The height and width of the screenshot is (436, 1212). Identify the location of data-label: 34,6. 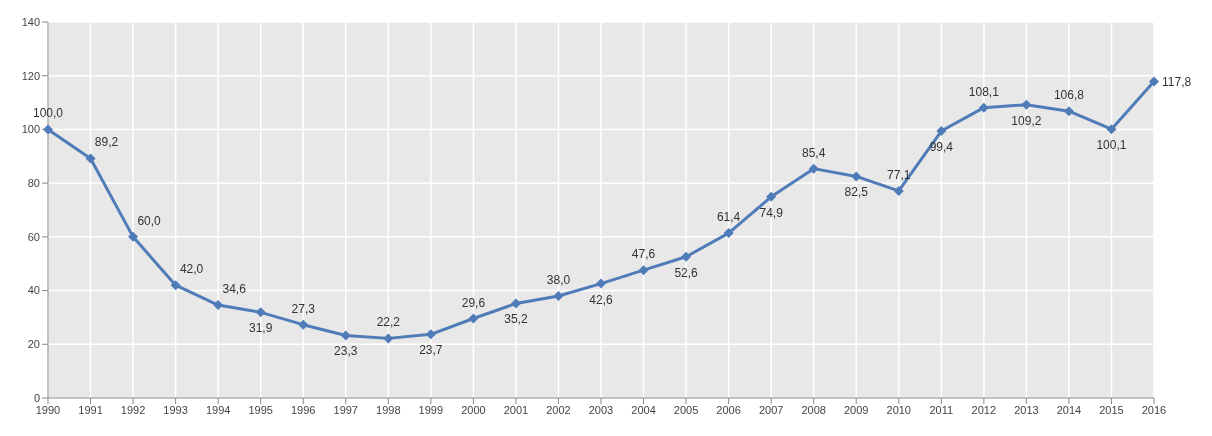
(234, 289).